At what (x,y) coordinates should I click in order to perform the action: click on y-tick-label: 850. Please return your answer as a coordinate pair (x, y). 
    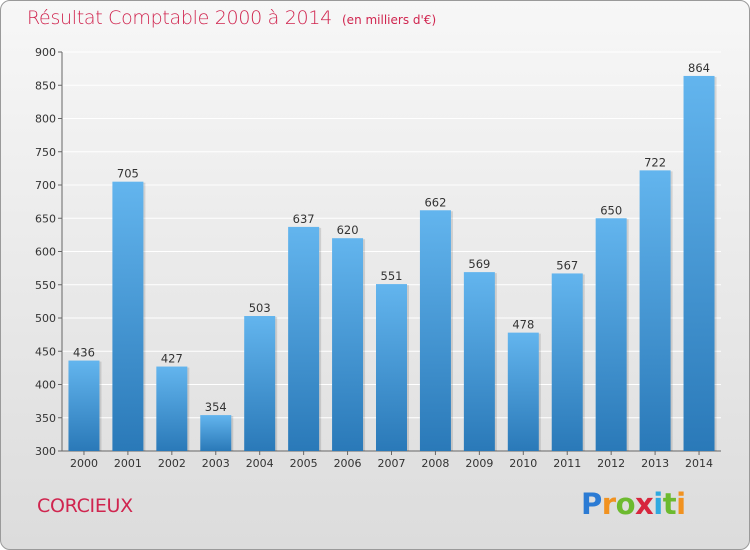
    Looking at the image, I should click on (45, 85).